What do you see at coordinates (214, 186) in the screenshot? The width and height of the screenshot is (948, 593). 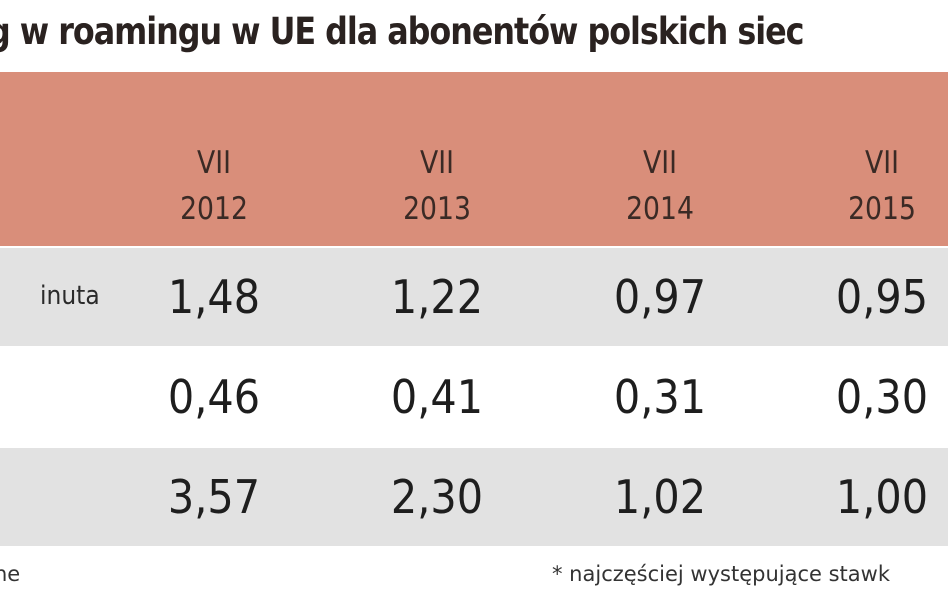 I see `column-header-2012: VII 2012` at bounding box center [214, 186].